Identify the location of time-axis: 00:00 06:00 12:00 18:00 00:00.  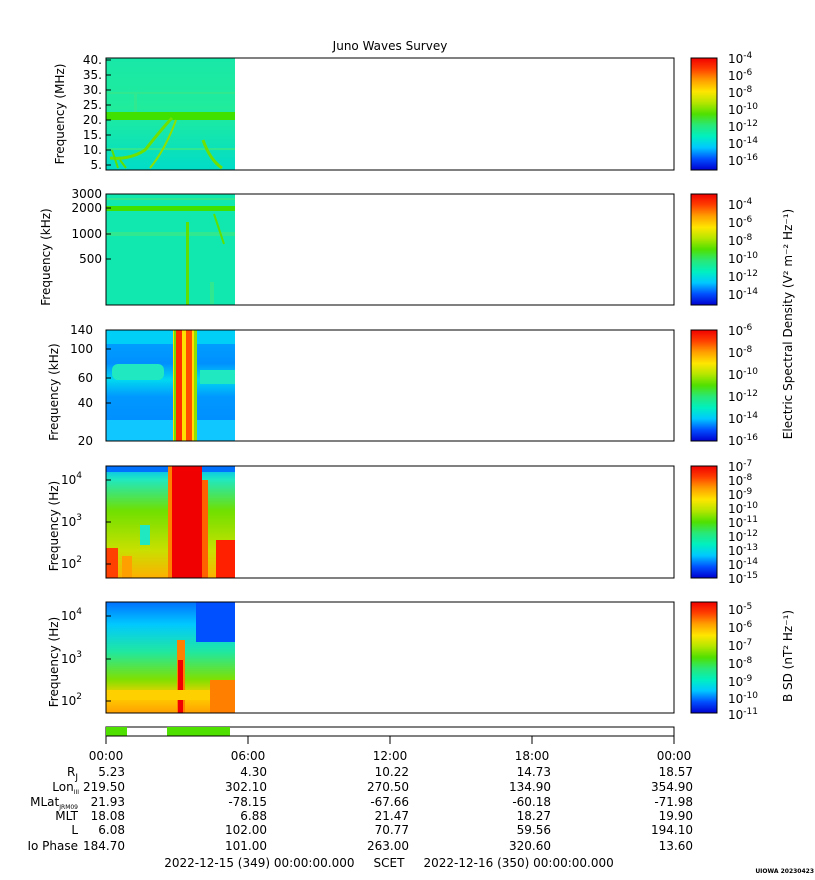
(390, 749).